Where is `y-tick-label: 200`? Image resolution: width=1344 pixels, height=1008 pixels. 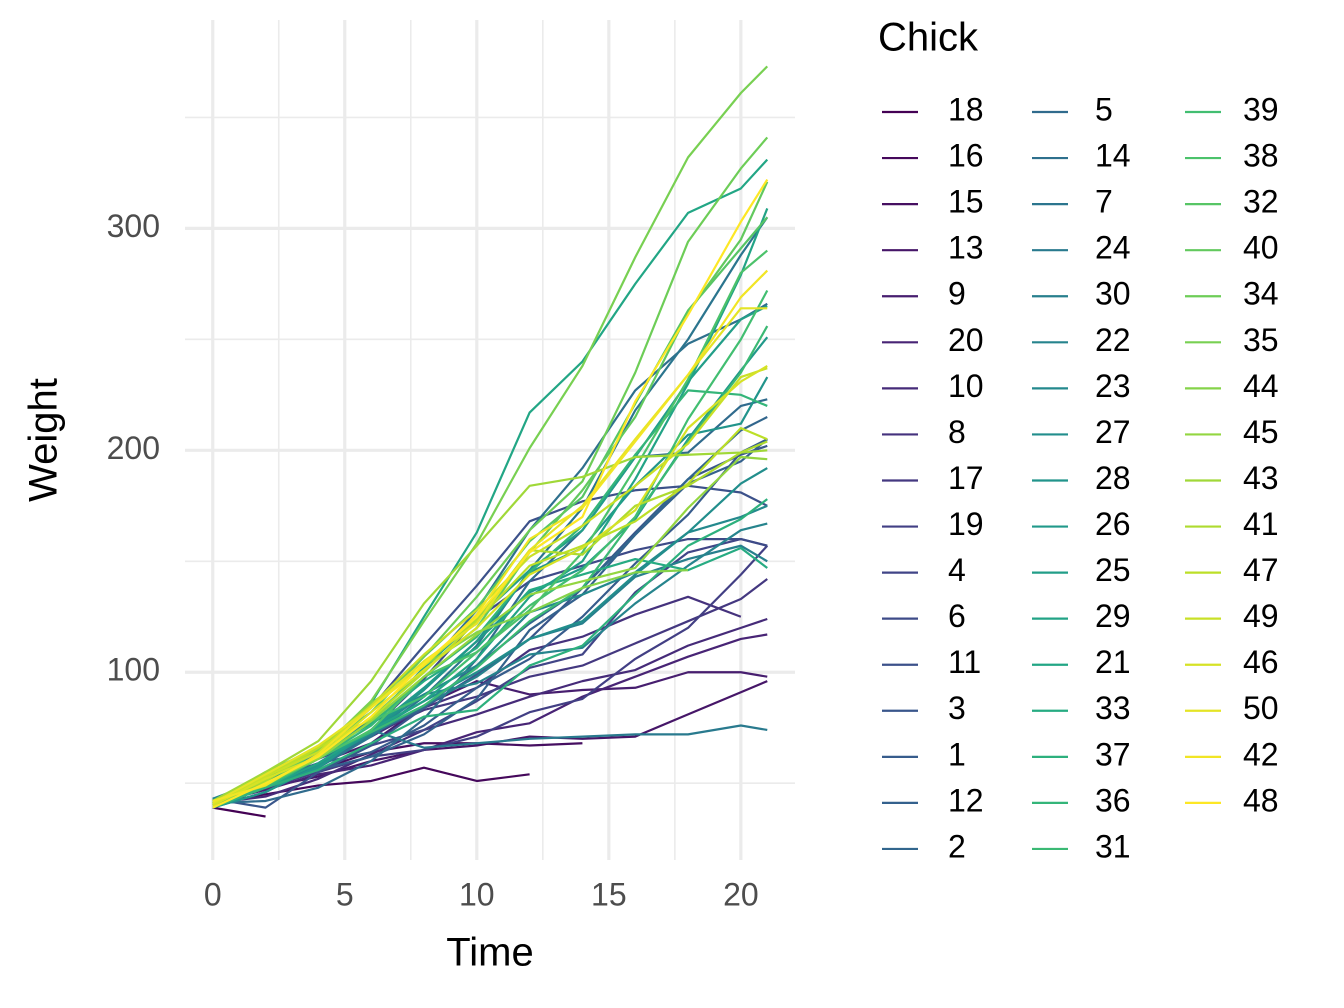
y-tick-label: 200 is located at coordinates (133, 448).